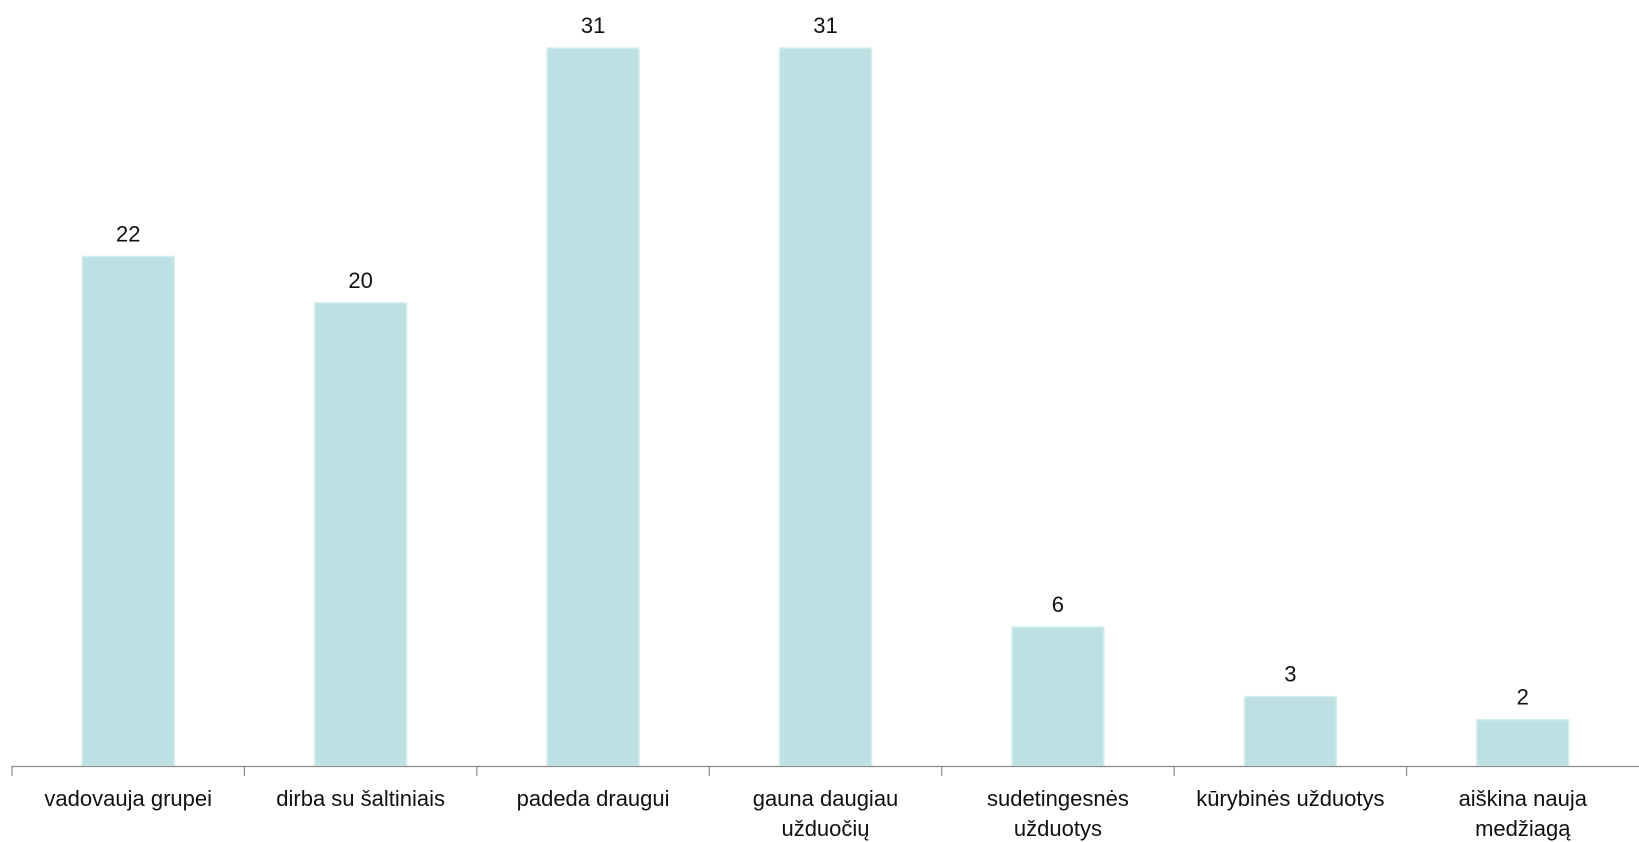 Image resolution: width=1639 pixels, height=842 pixels. What do you see at coordinates (825, 828) in the screenshot?
I see `category-label-line: užduočių` at bounding box center [825, 828].